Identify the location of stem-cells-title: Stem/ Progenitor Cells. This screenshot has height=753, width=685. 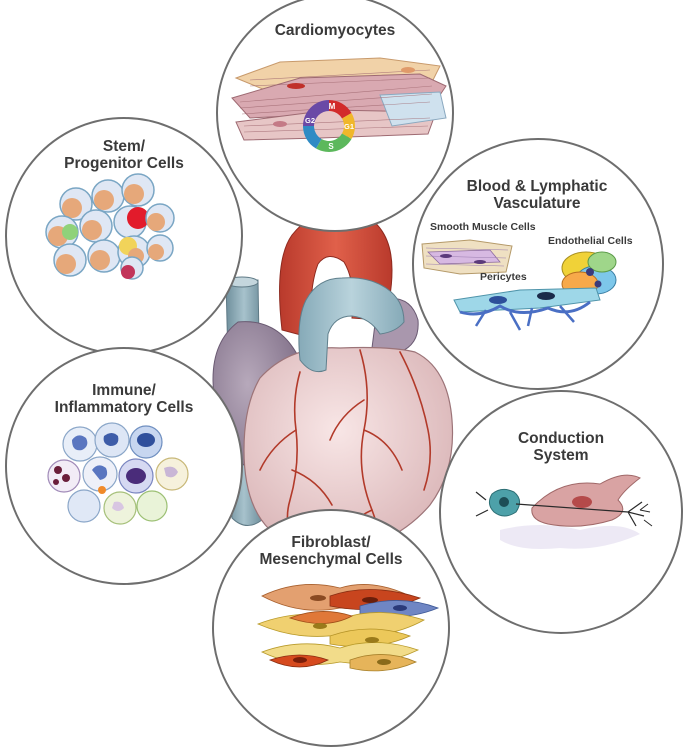
(124, 155).